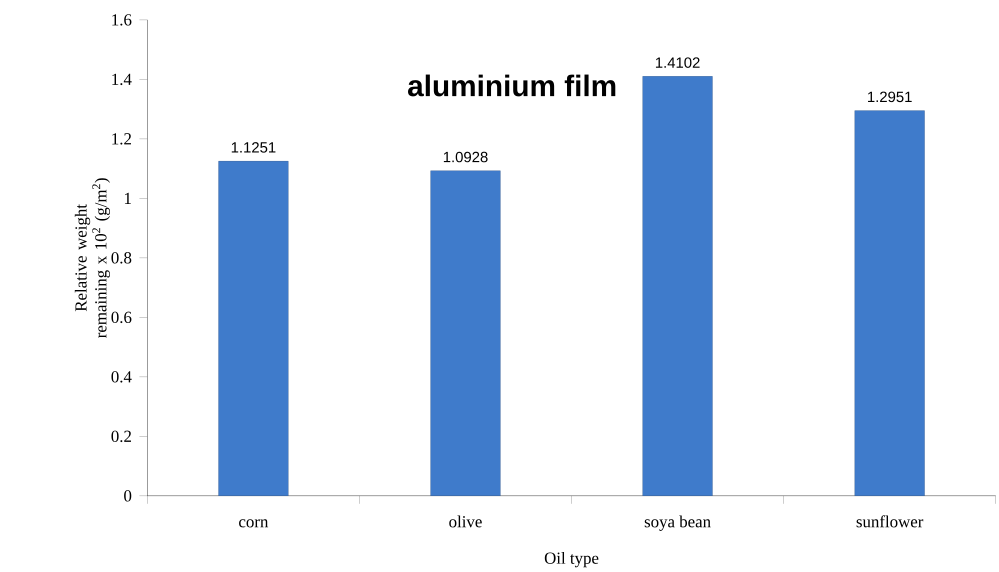 This screenshot has width=999, height=572. I want to click on y-tick-label: 1, so click(127, 198).